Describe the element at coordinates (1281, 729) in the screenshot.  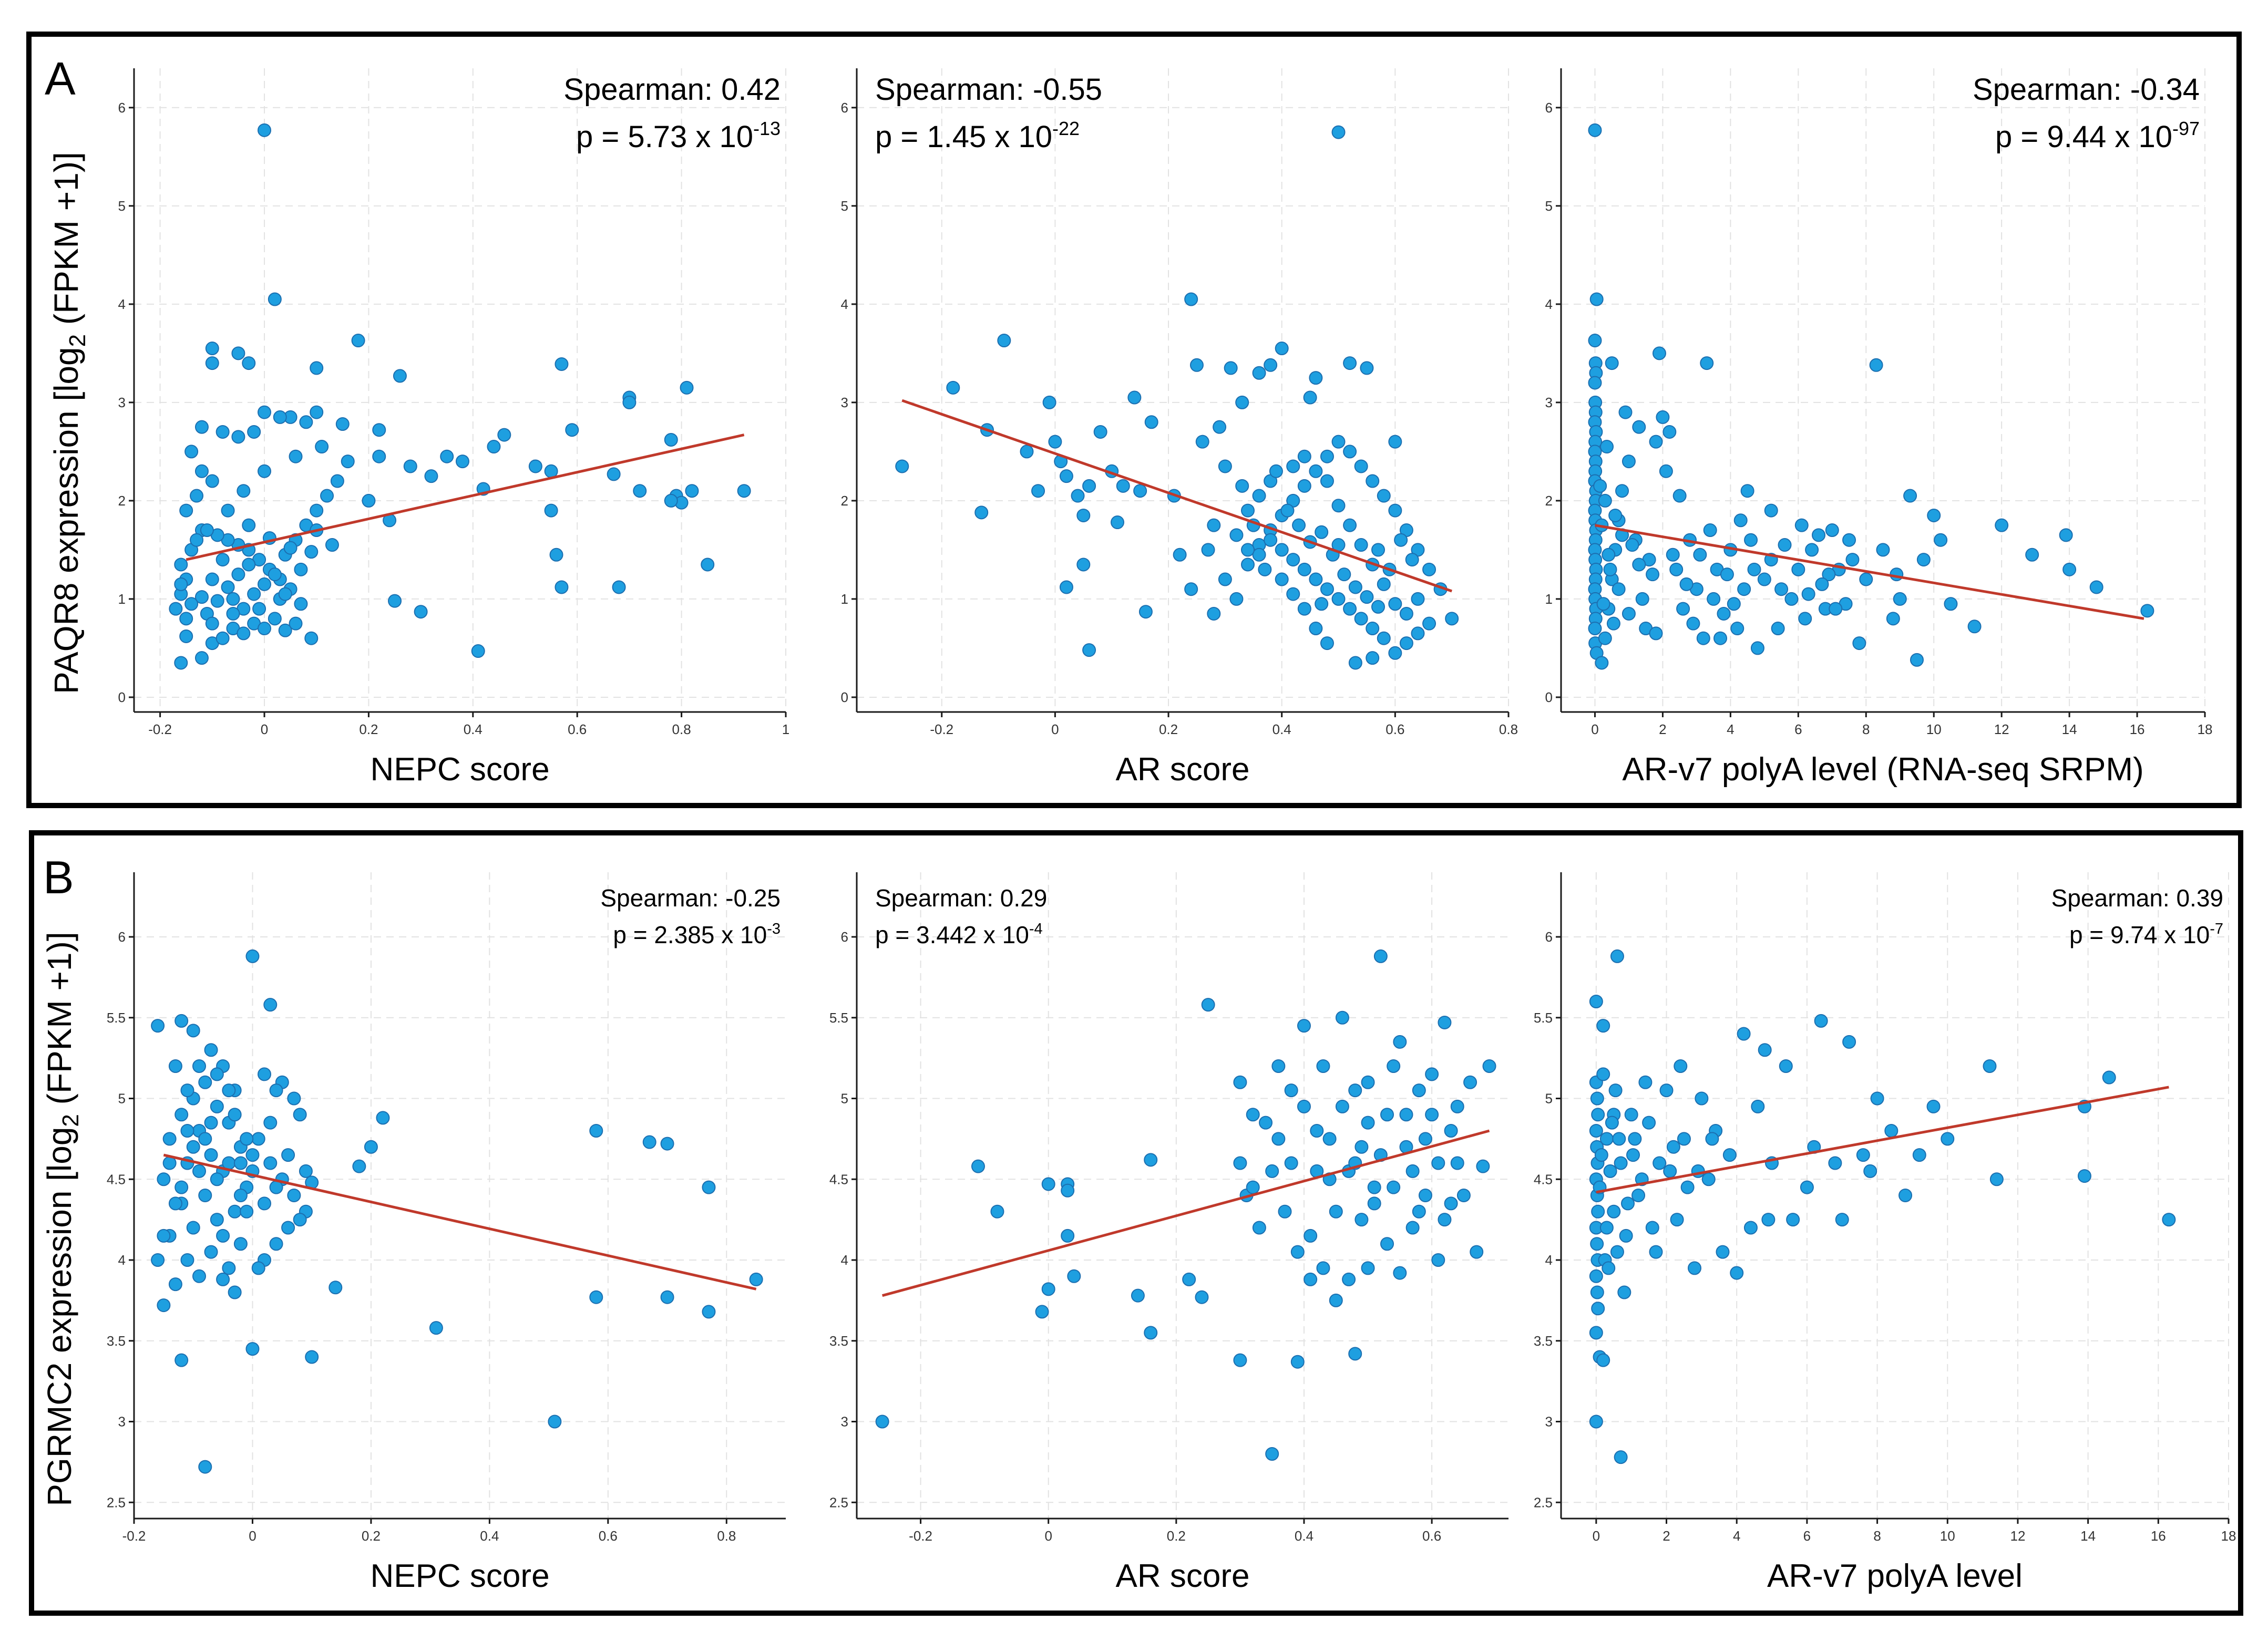
I see `x-tick-label: 0.4` at that location.